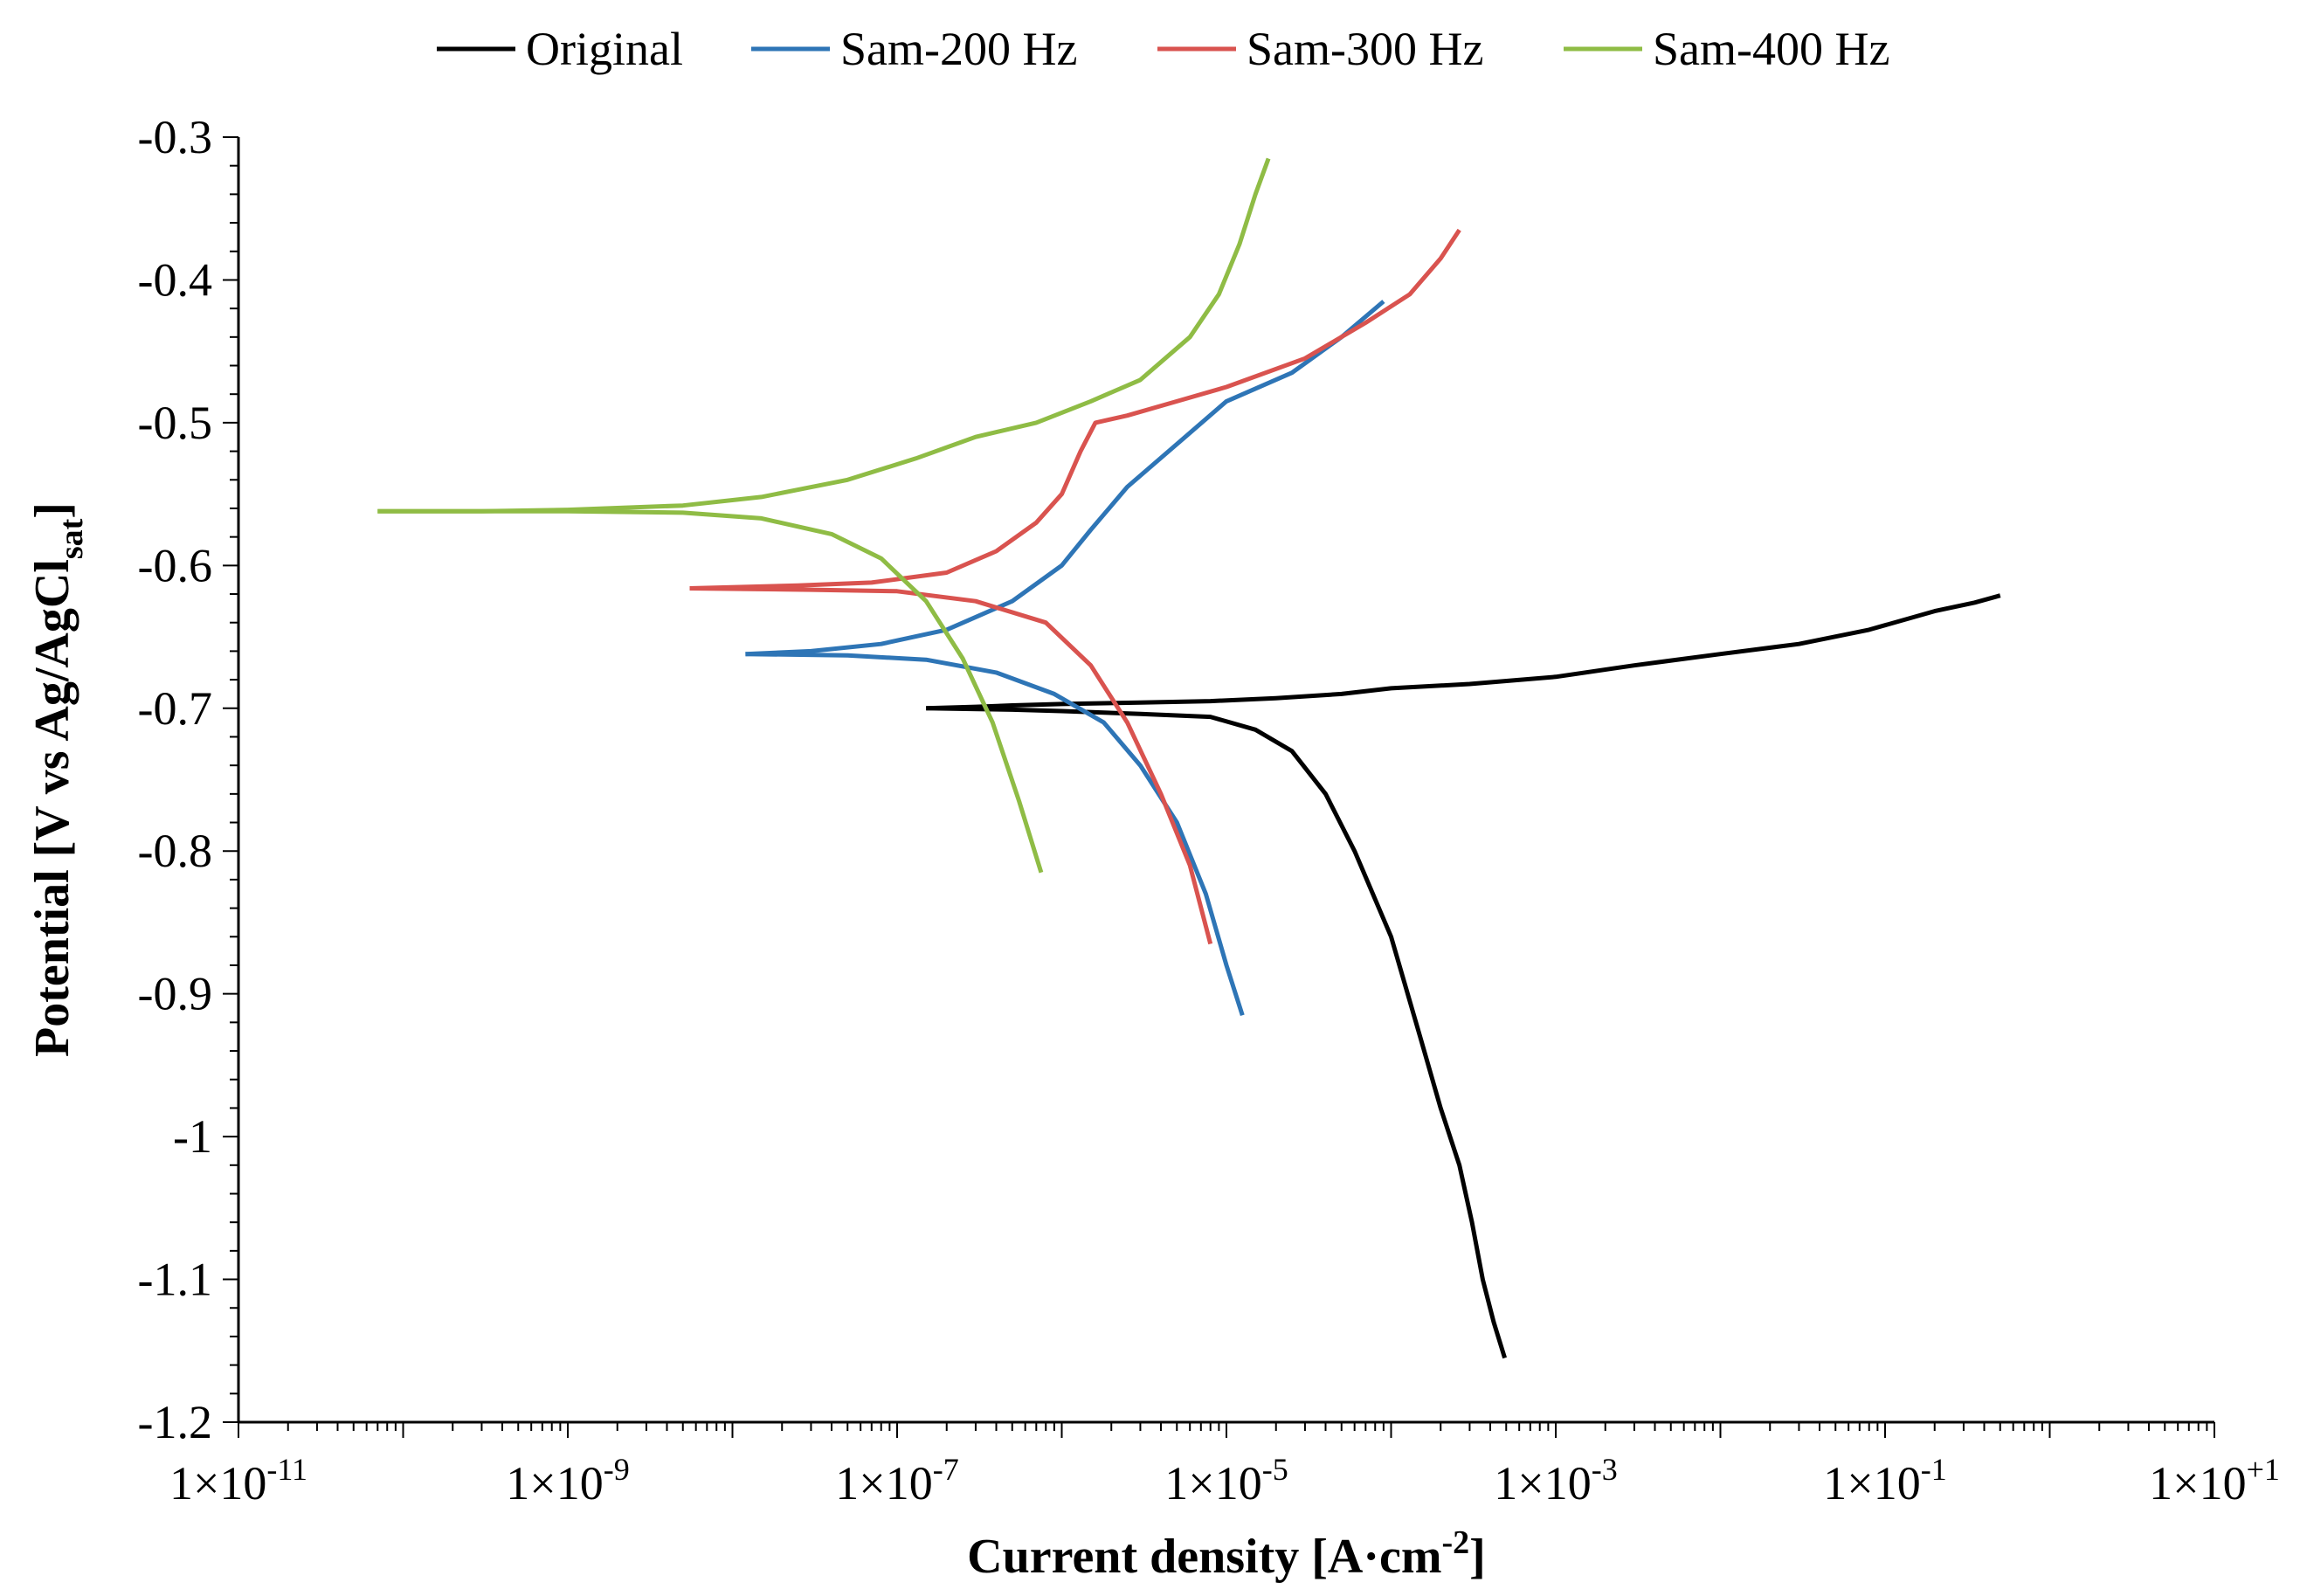  I want to click on x-tick-label: 1×10+1, so click(2214, 1481).